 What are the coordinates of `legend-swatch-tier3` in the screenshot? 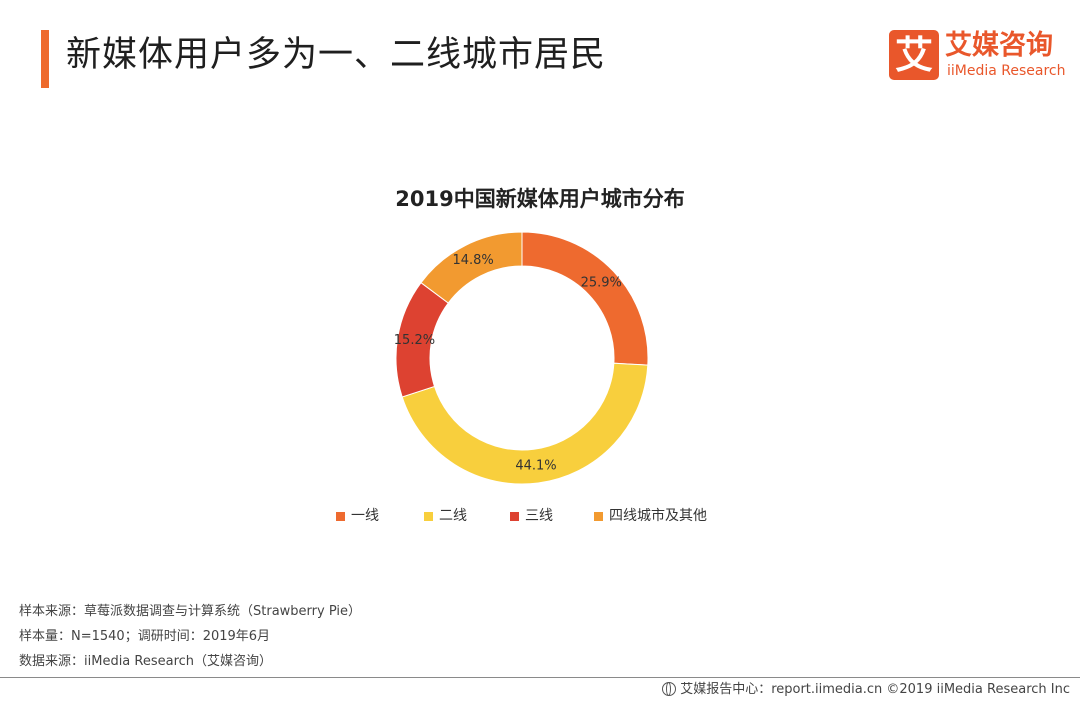 It's located at (514, 516).